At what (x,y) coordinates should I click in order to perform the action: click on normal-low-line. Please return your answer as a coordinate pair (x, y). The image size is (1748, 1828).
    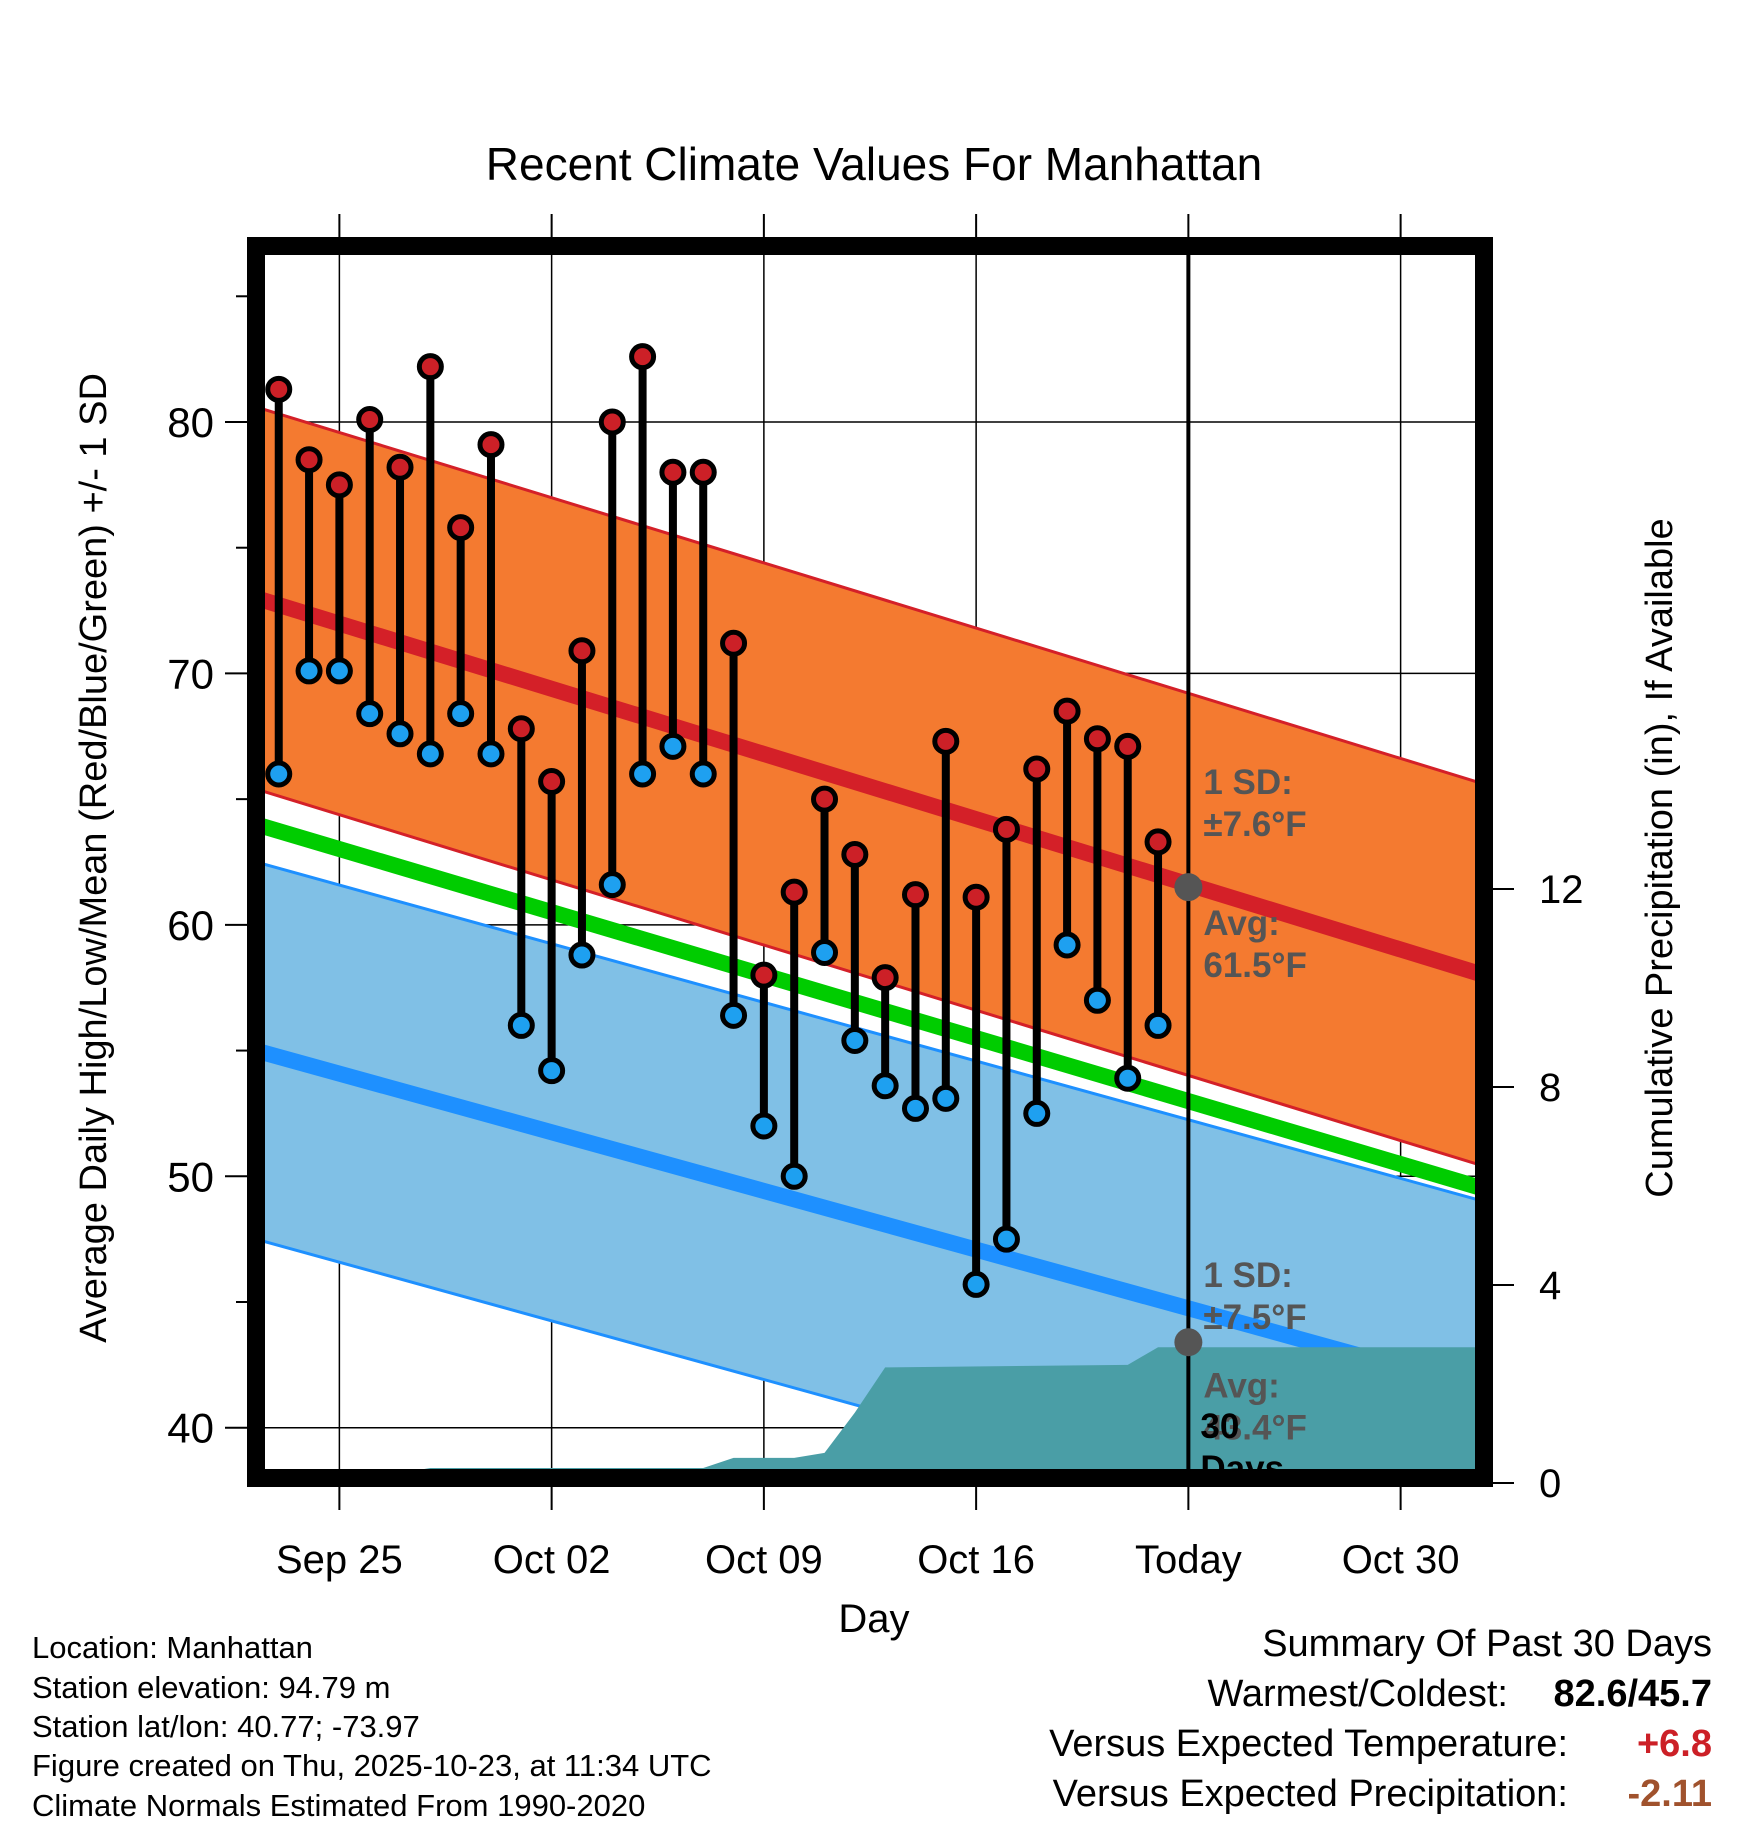
    Looking at the image, I should click on (870, 1220).